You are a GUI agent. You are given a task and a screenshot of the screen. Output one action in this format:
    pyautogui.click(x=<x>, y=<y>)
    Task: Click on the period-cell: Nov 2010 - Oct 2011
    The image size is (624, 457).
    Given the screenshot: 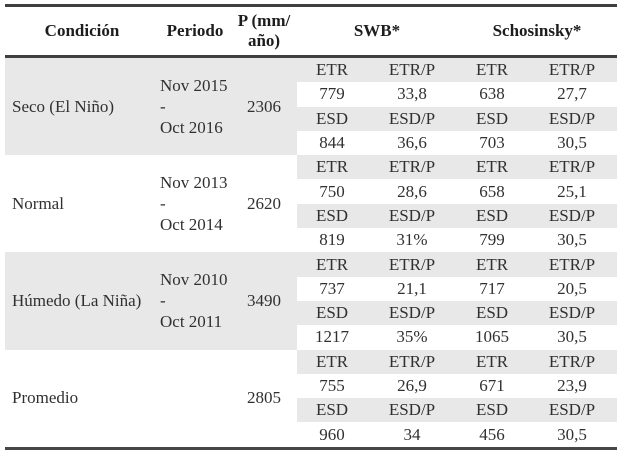 What is the action you would take?
    pyautogui.click(x=195, y=301)
    